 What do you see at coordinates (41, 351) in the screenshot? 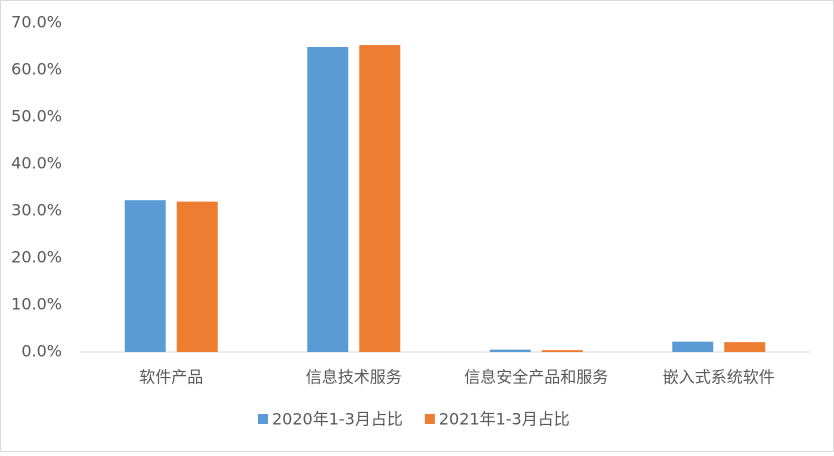
I see `y-tick-label: 0.0%` at bounding box center [41, 351].